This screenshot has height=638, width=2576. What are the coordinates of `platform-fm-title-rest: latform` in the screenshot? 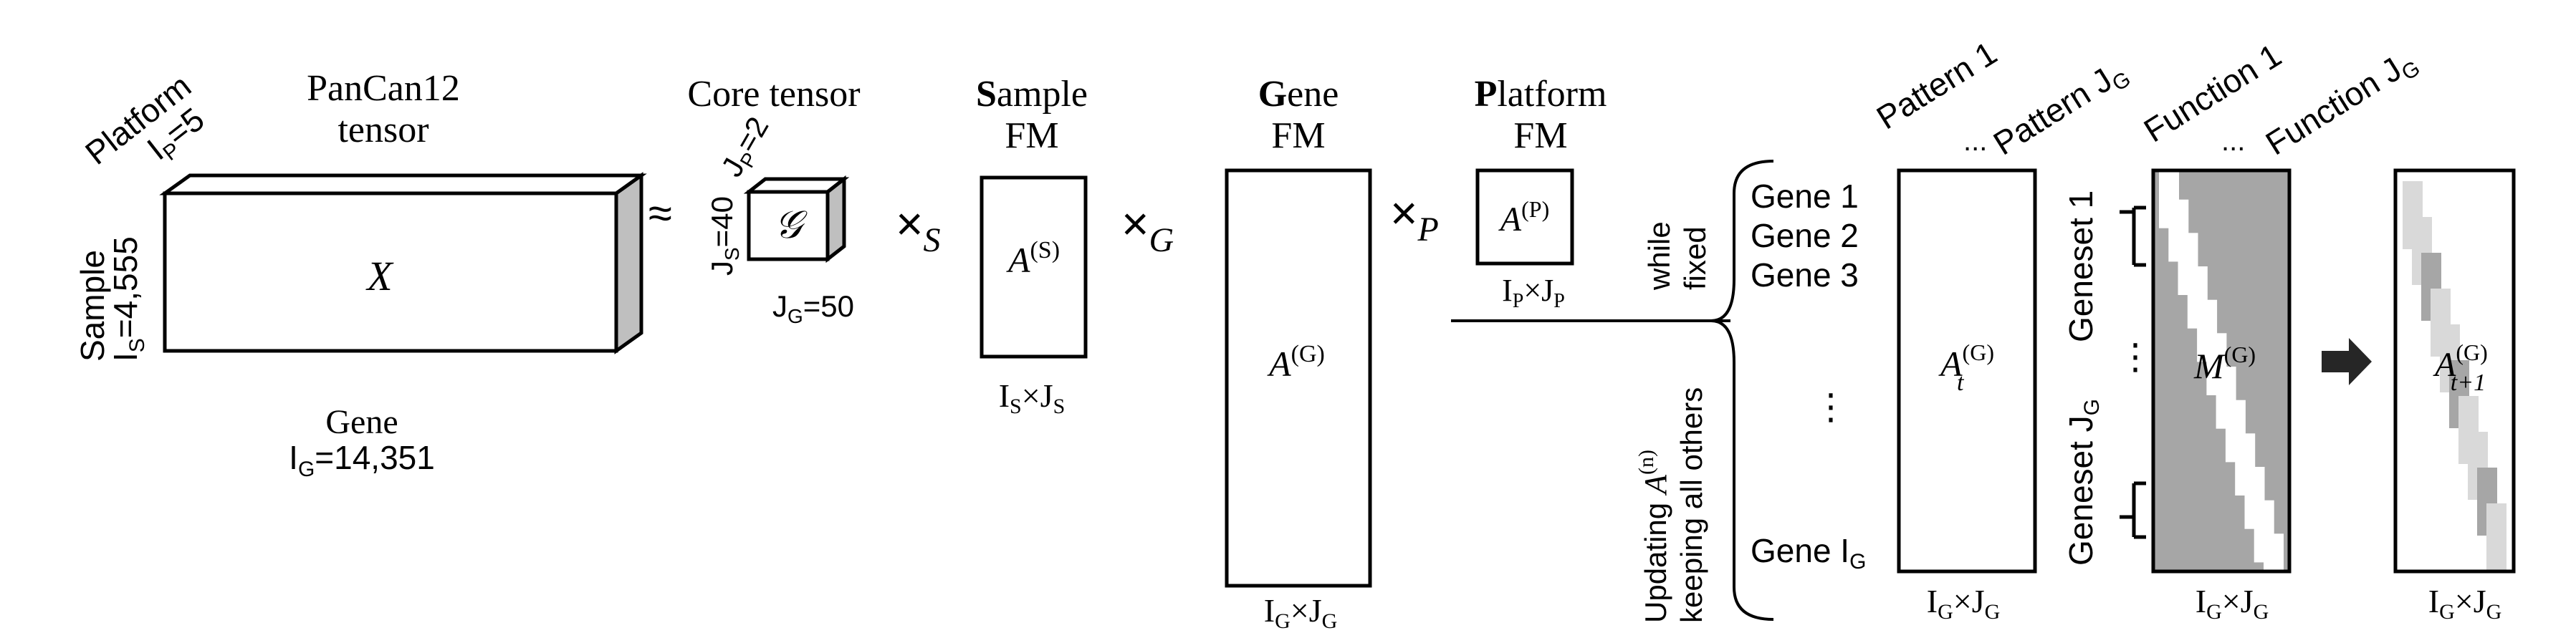 It's located at (1552, 94).